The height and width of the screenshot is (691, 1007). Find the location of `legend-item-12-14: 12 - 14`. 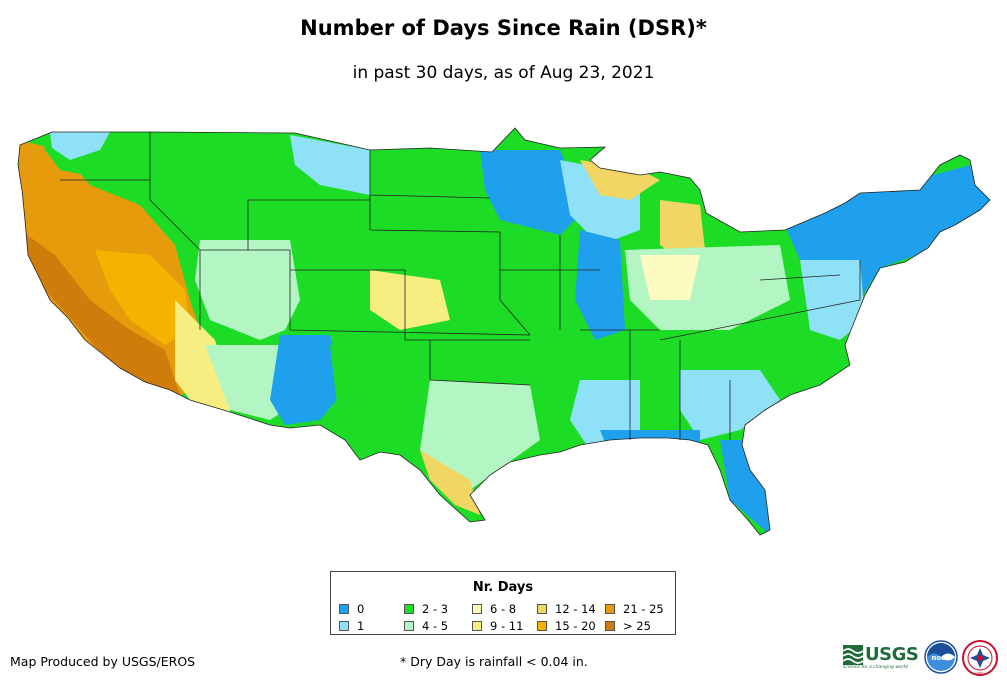

legend-item-12-14: 12 - 14 is located at coordinates (566, 609).